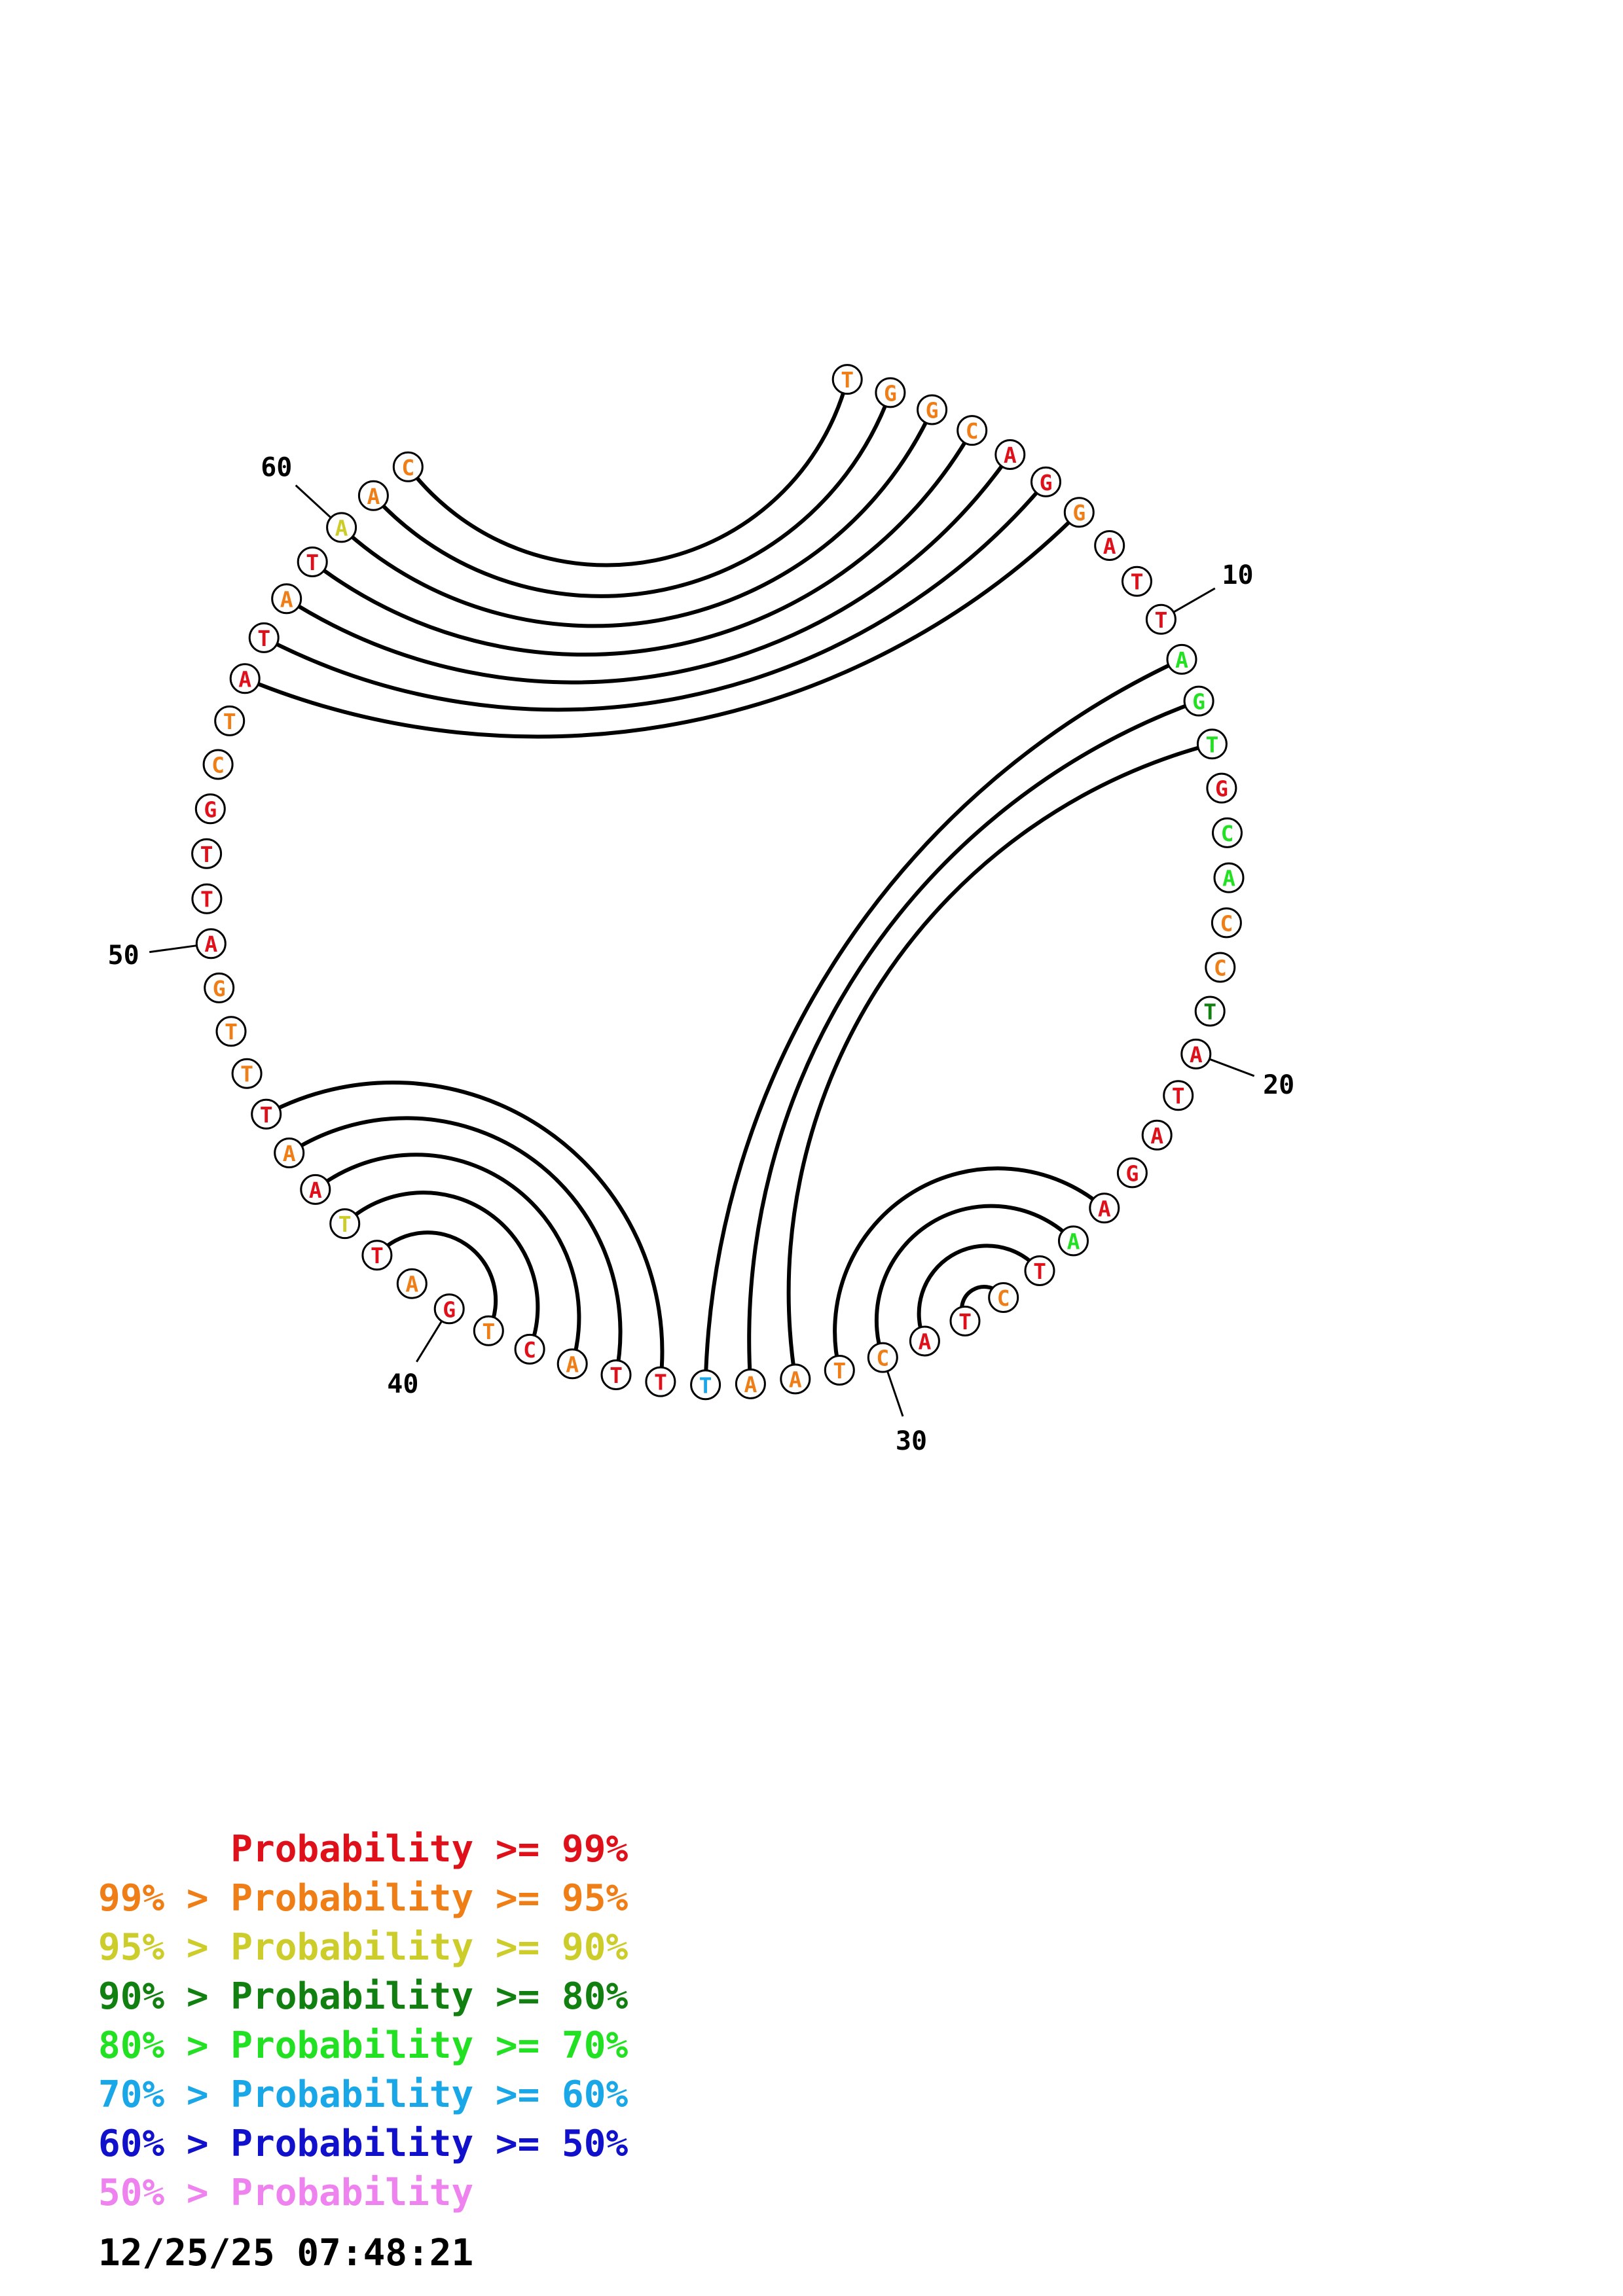 Image resolution: width=1623 pixels, height=2296 pixels. I want to click on legend-row: 80% > Probability >= 70%, so click(363, 2046).